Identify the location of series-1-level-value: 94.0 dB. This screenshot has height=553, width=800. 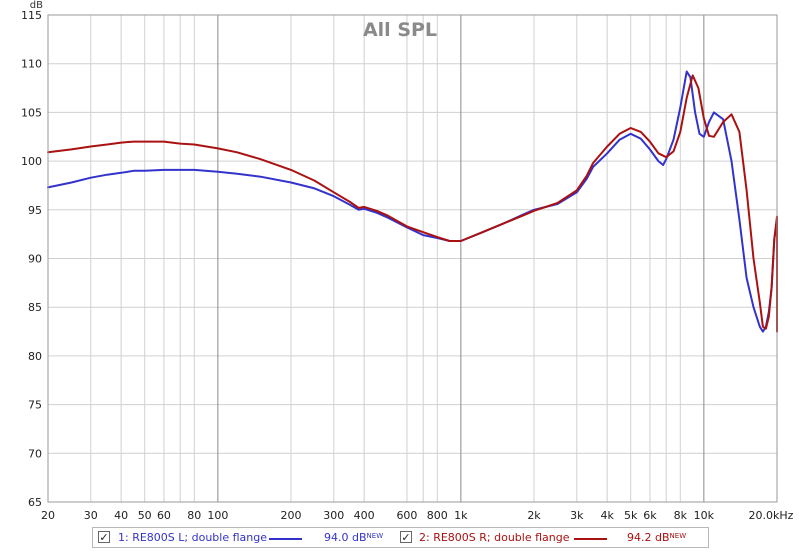
(345, 537).